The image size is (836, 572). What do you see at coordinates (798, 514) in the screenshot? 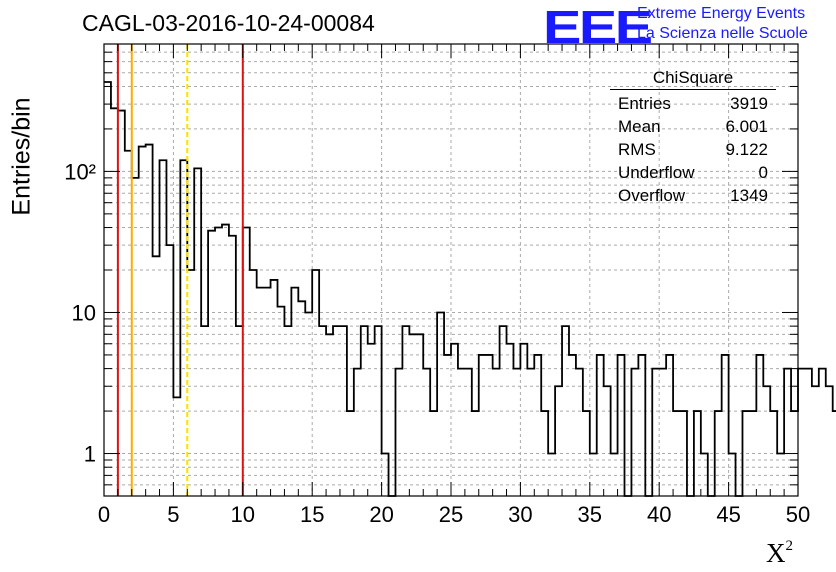
I see `x-tick-label: 50` at bounding box center [798, 514].